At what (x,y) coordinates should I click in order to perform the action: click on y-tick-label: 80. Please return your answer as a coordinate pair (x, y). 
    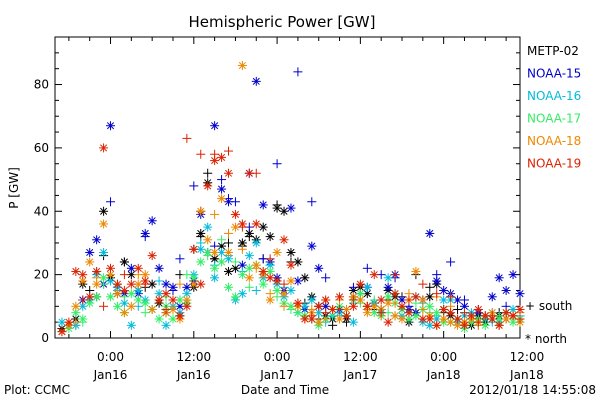
    Looking at the image, I should click on (41, 85).